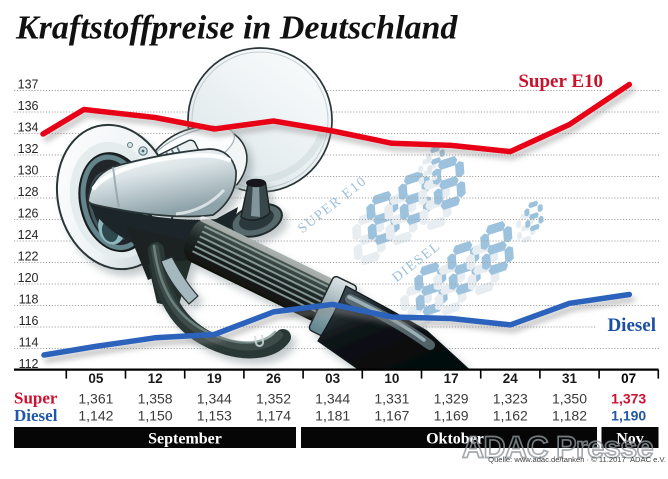 Image resolution: width=668 pixels, height=479 pixels. I want to click on svg-text: 120, so click(28, 278).